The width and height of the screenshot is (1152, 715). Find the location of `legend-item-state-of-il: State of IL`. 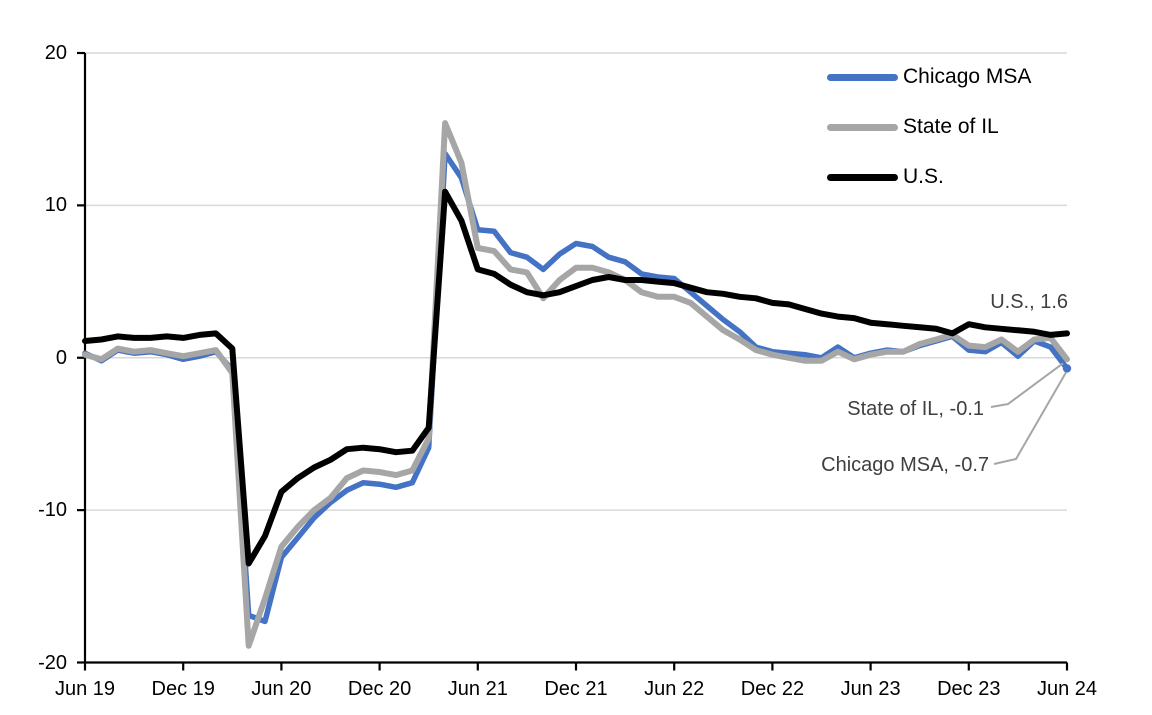

legend-item-state-of-il: State of IL is located at coordinates (929, 127).